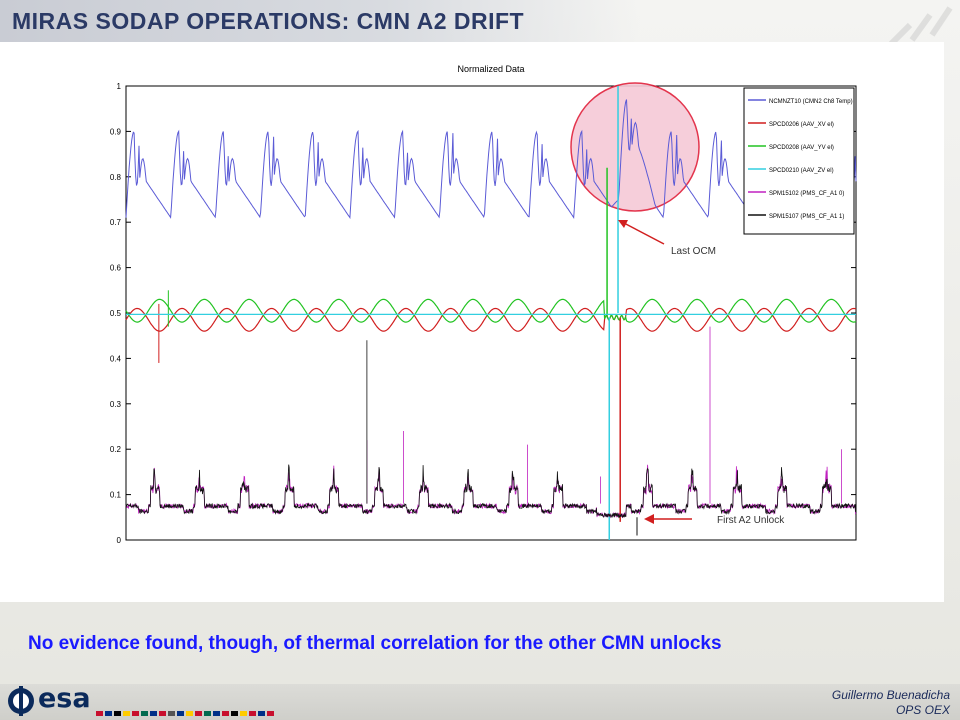  I want to click on watermark-decoration, so click(920, 27).